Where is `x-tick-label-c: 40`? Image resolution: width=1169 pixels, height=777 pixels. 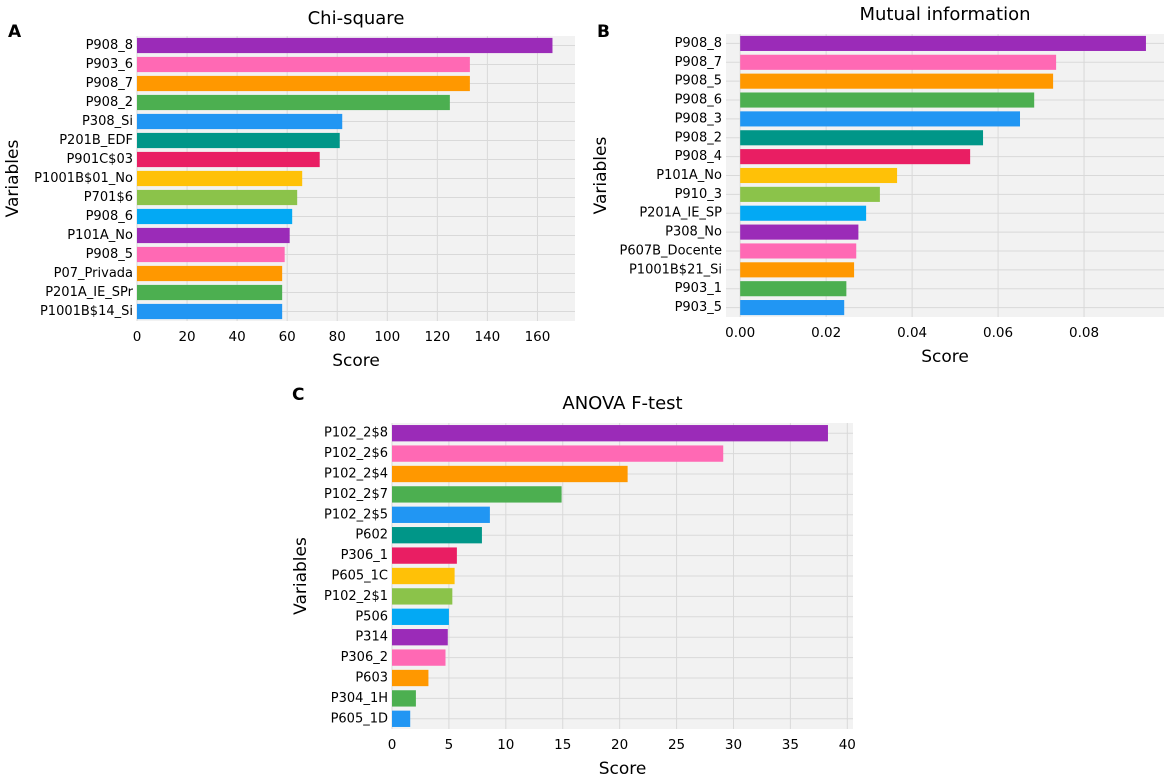
x-tick-label-c: 40 is located at coordinates (847, 745).